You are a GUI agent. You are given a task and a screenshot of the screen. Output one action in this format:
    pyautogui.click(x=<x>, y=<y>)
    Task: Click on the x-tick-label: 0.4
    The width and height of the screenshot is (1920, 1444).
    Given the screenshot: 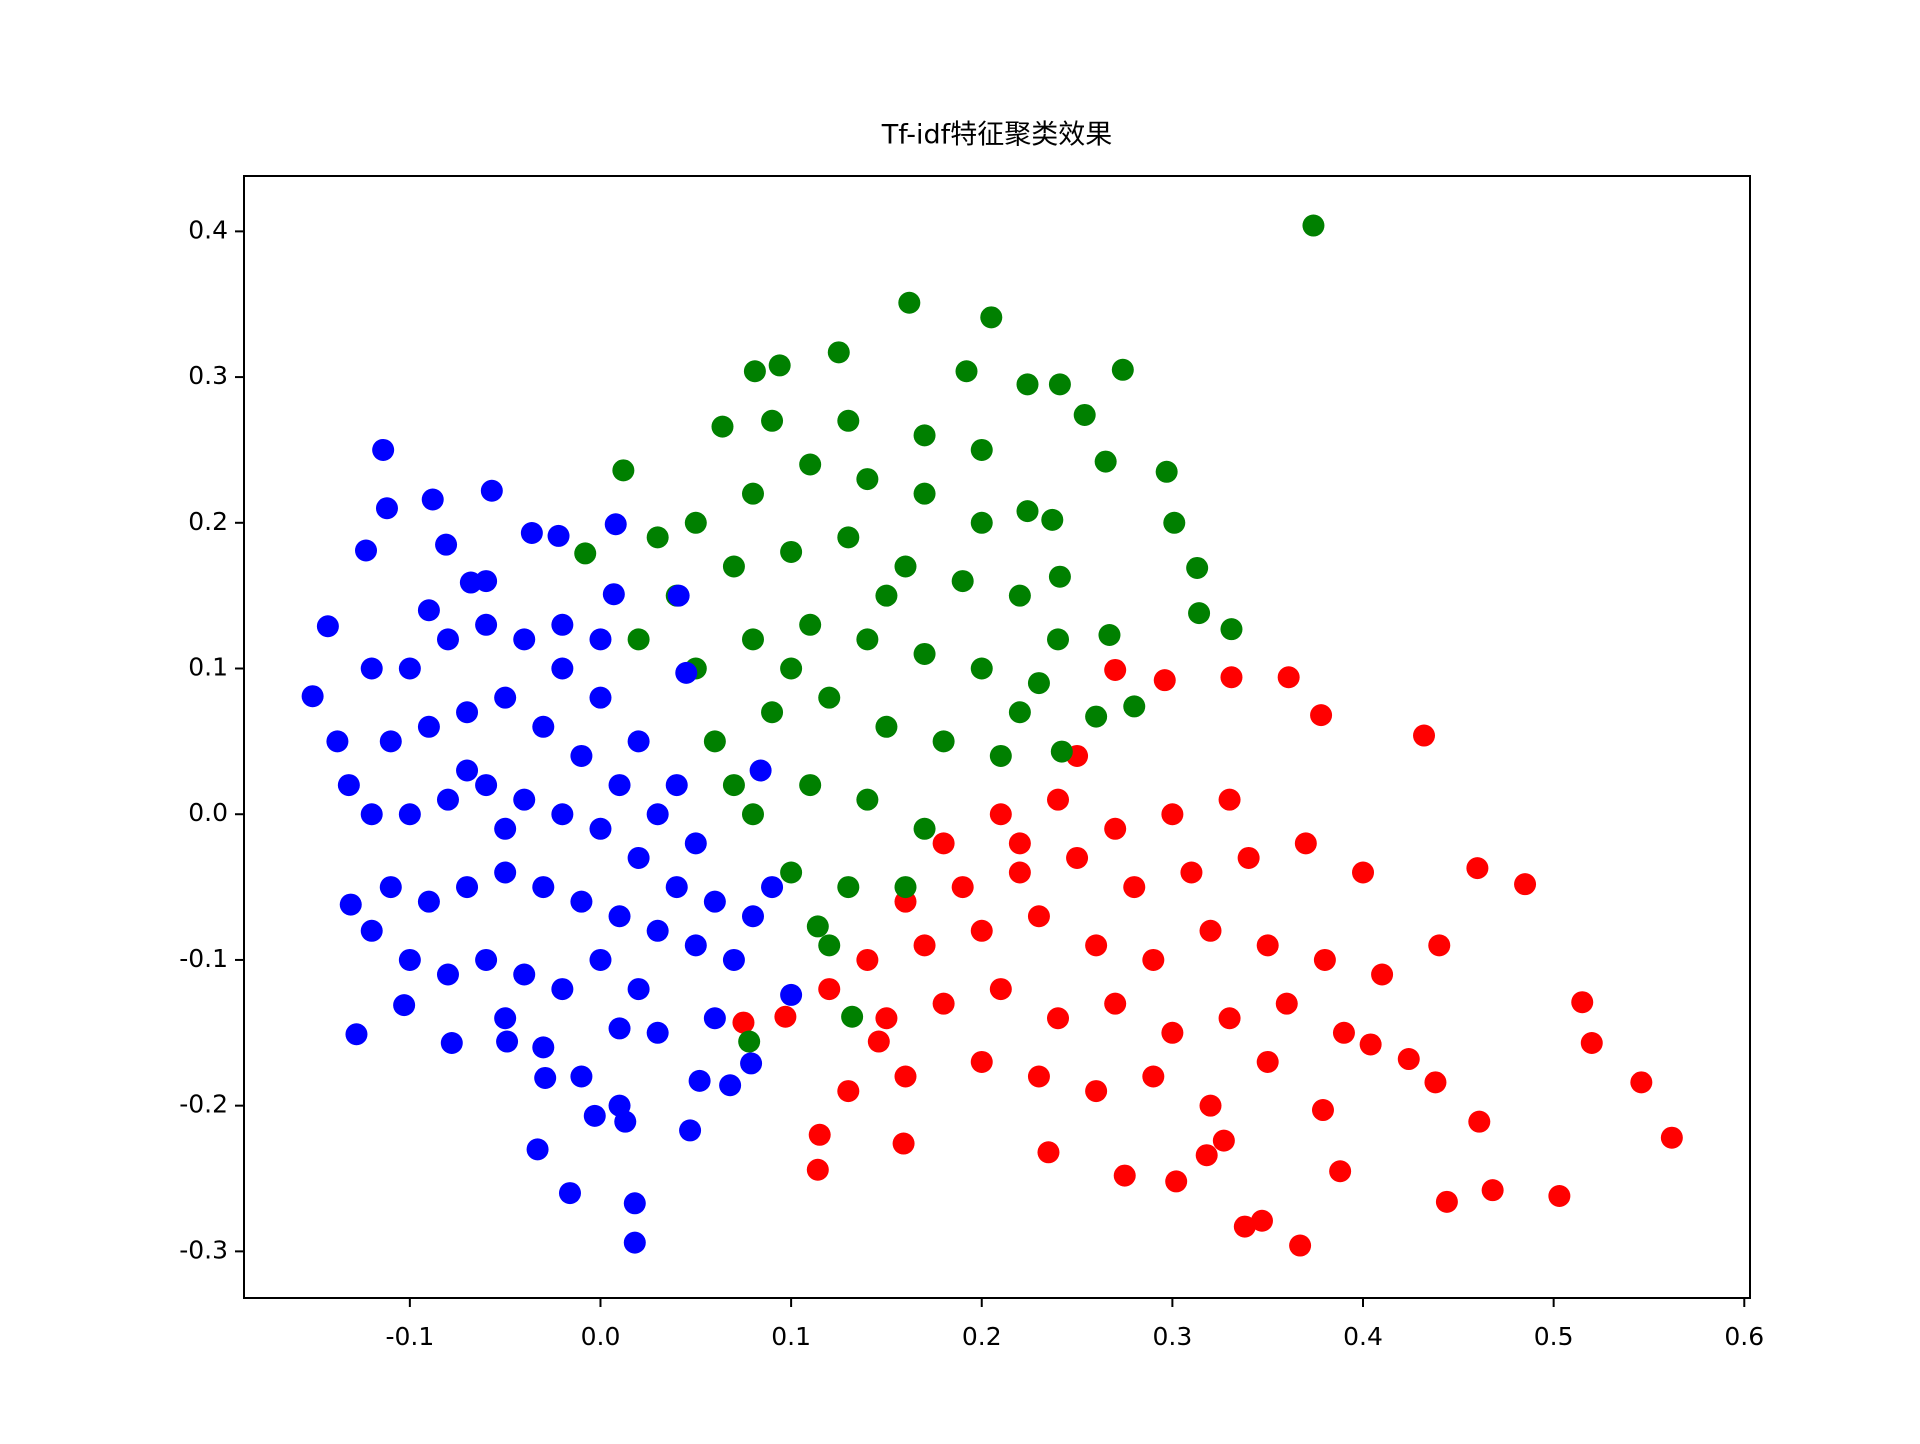 What is the action you would take?
    pyautogui.click(x=1363, y=1336)
    